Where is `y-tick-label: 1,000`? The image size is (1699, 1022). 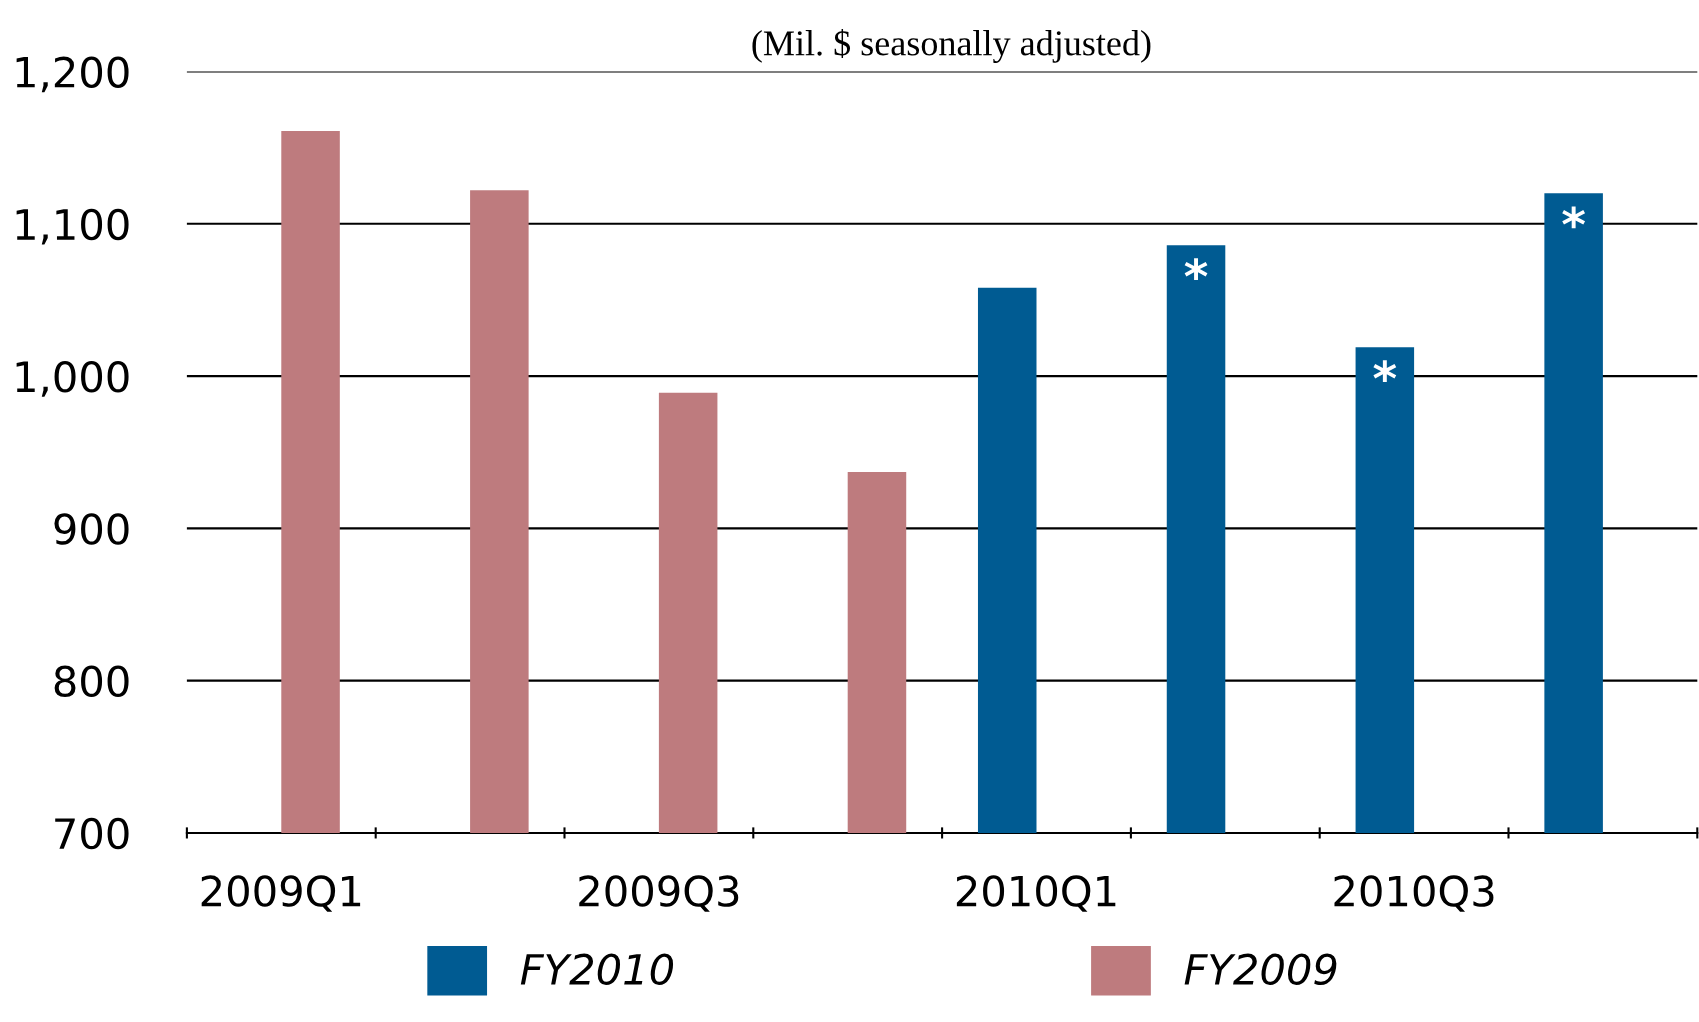
y-tick-label: 1,000 is located at coordinates (72, 379).